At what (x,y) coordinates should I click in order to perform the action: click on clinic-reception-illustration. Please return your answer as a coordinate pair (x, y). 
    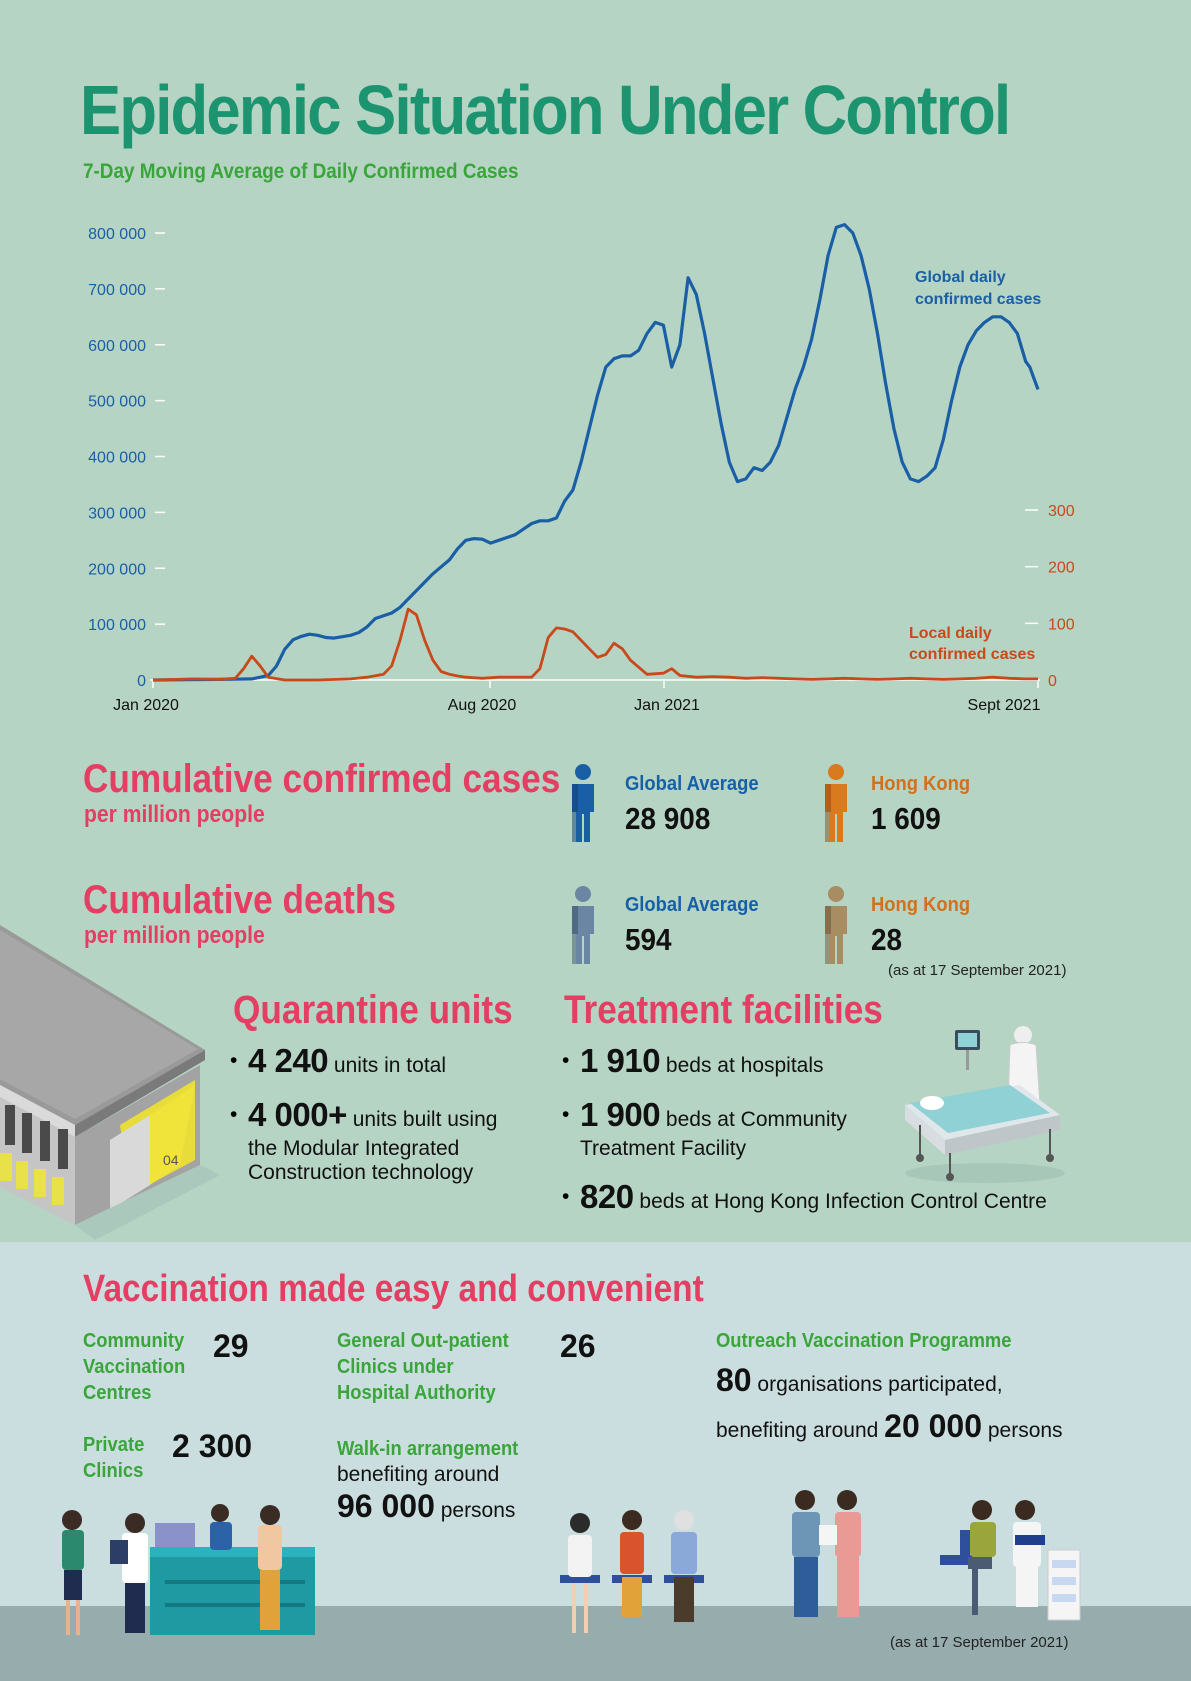
    Looking at the image, I should click on (188, 1569).